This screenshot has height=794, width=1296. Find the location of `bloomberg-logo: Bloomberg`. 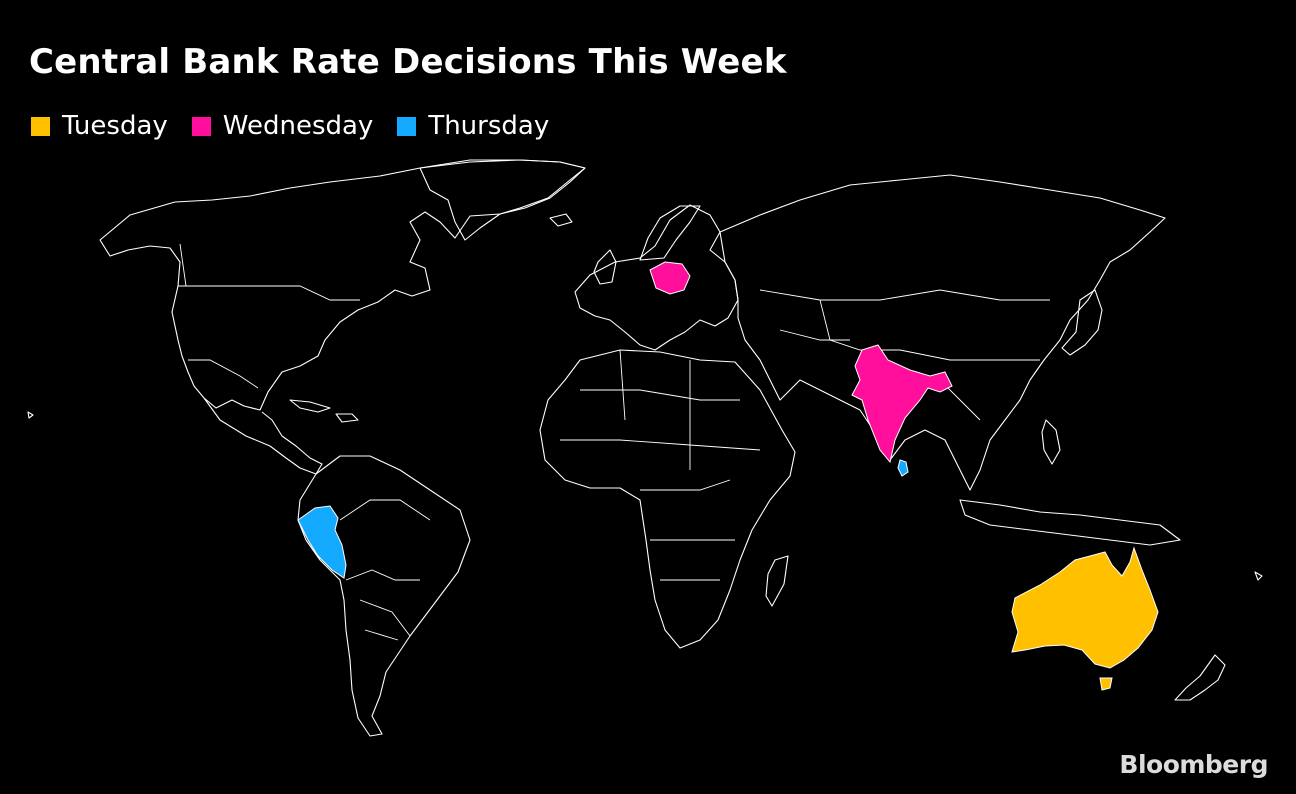

bloomberg-logo: Bloomberg is located at coordinates (1193, 764).